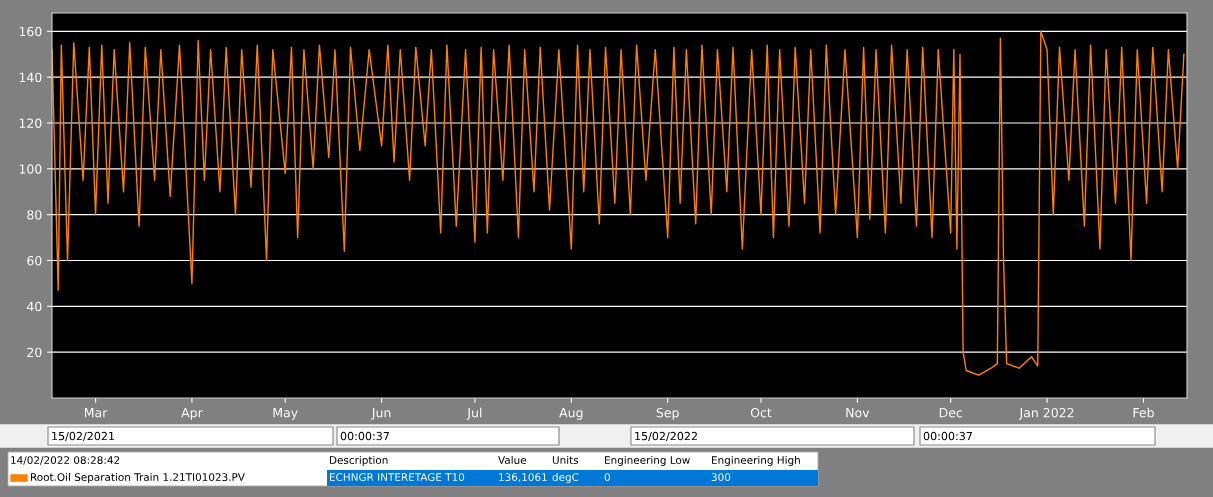 This screenshot has width=1213, height=497. I want to click on text: degC, so click(565, 478).